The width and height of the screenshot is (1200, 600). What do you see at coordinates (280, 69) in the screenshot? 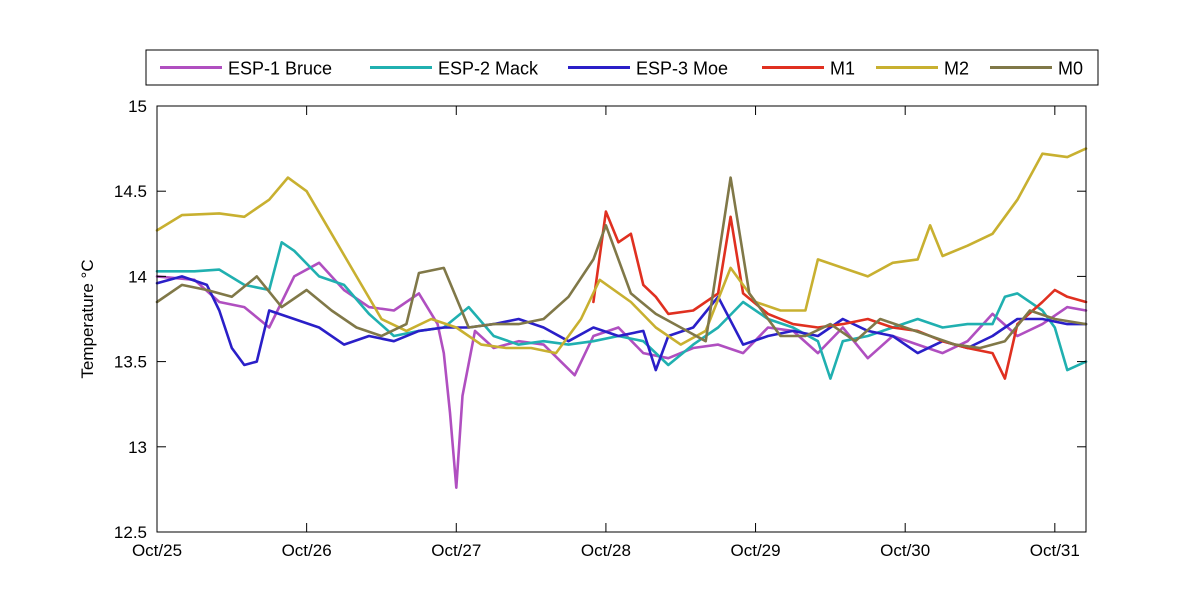
I see `legend-label-1: ESP-1 Bruce` at bounding box center [280, 69].